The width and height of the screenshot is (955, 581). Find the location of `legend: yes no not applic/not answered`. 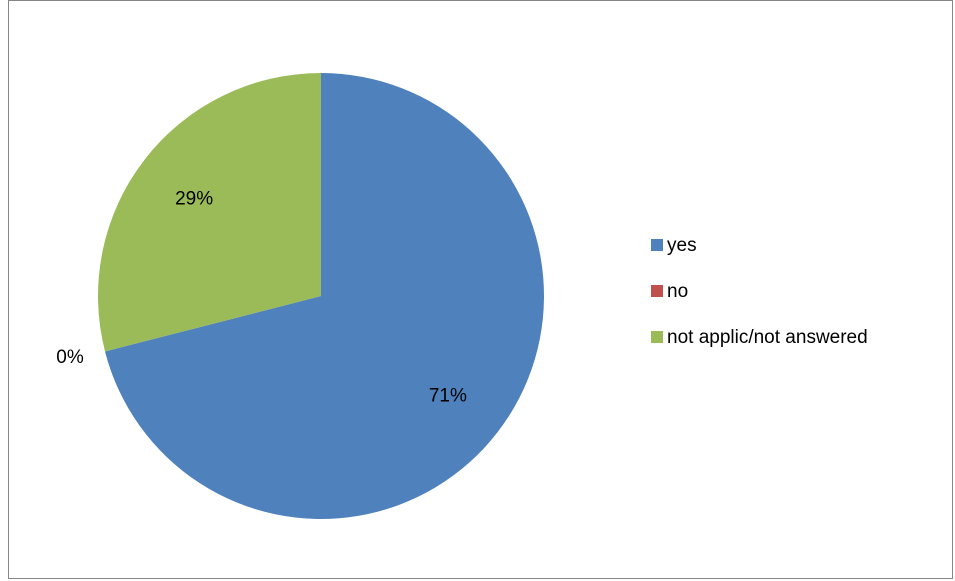

legend: yes no not applic/not answered is located at coordinates (759, 291).